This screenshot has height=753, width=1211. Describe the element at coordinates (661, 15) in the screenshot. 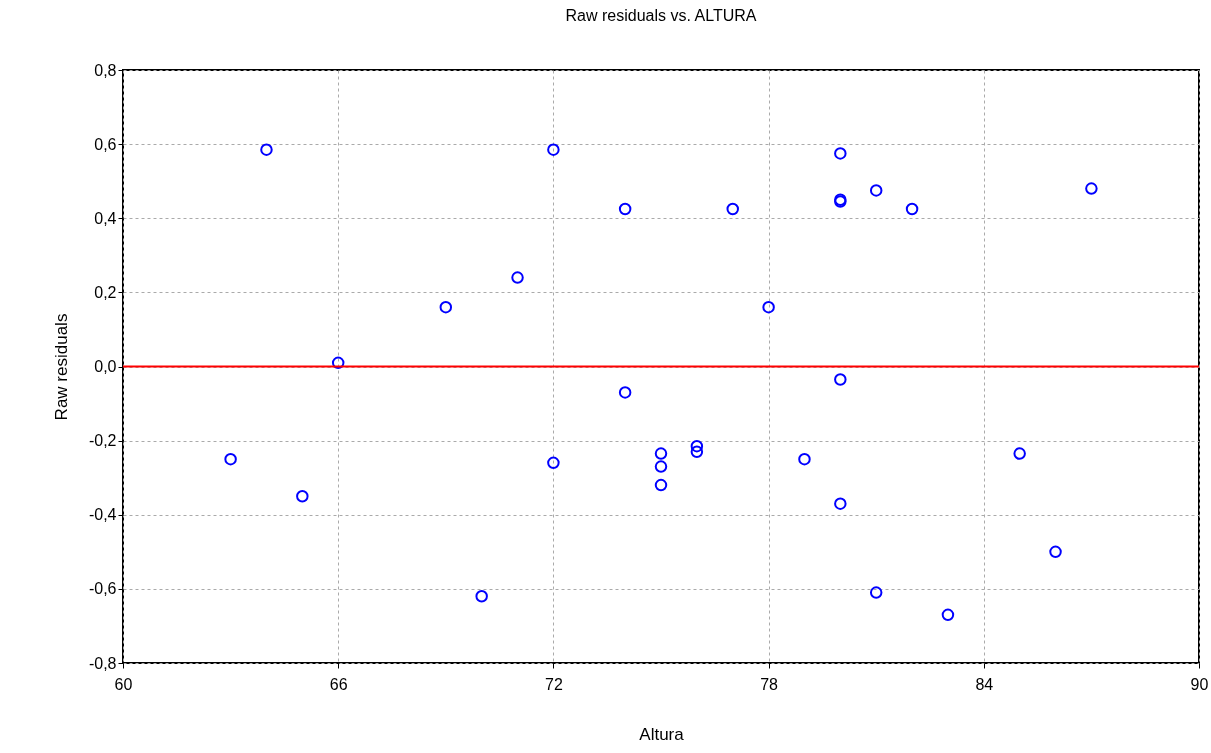

I see `chart-title: Raw residuals vs. ALTURA` at that location.